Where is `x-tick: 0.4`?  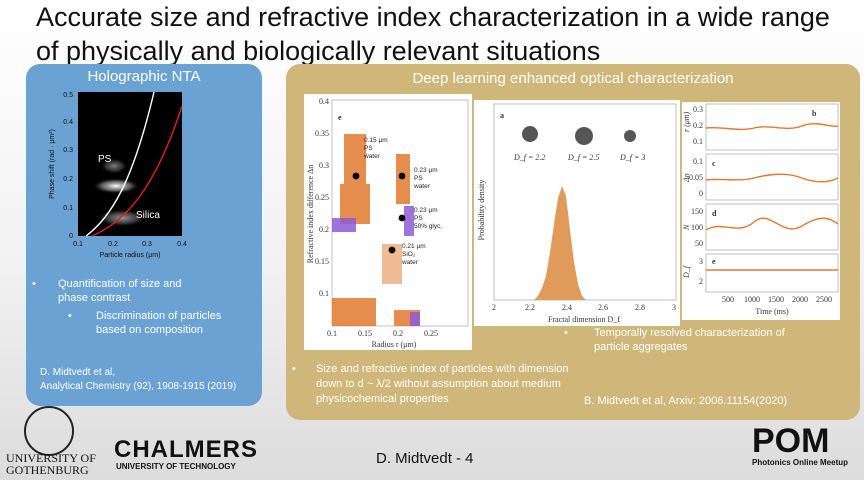
x-tick: 0.4 is located at coordinates (182, 244).